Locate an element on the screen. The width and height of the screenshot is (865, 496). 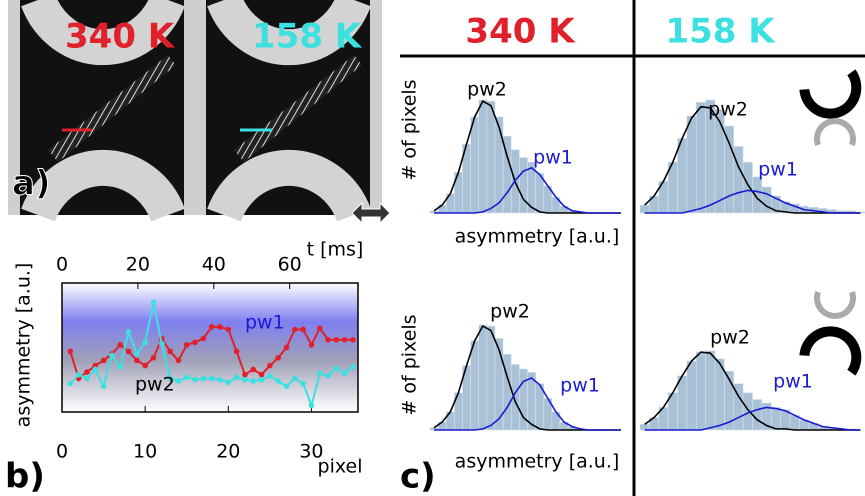
panel-label: c) is located at coordinates (418, 476).